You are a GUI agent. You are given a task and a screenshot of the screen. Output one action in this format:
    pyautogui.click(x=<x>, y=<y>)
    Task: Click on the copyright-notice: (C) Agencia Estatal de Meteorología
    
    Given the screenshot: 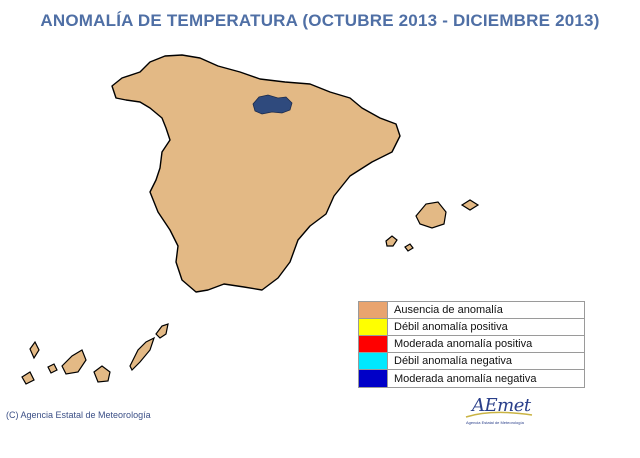 What is the action you would take?
    pyautogui.click(x=78, y=415)
    